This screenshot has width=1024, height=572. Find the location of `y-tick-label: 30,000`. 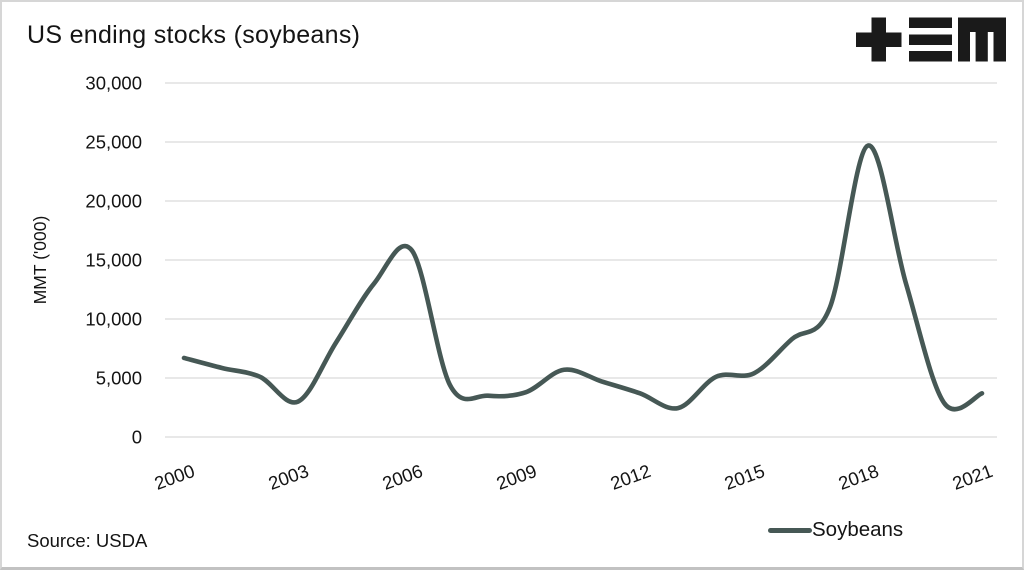

y-tick-label: 30,000 is located at coordinates (113, 83).